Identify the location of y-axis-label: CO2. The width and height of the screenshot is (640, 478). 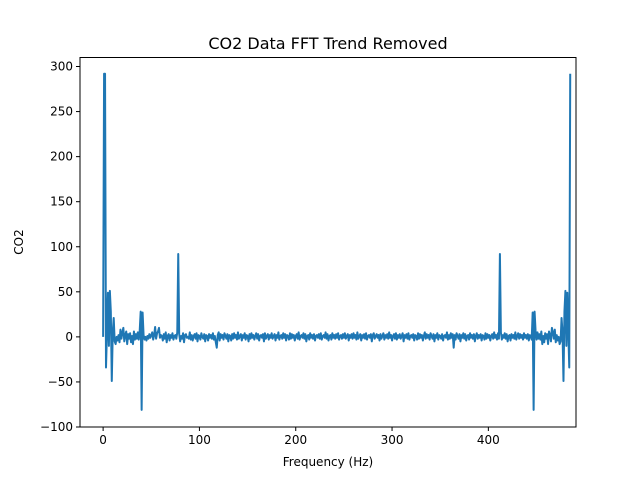
(19, 241).